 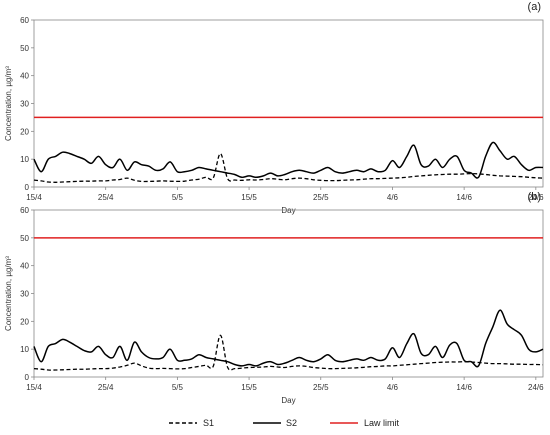 I want to click on legend: S1 S2 Law limit, so click(x=284, y=423).